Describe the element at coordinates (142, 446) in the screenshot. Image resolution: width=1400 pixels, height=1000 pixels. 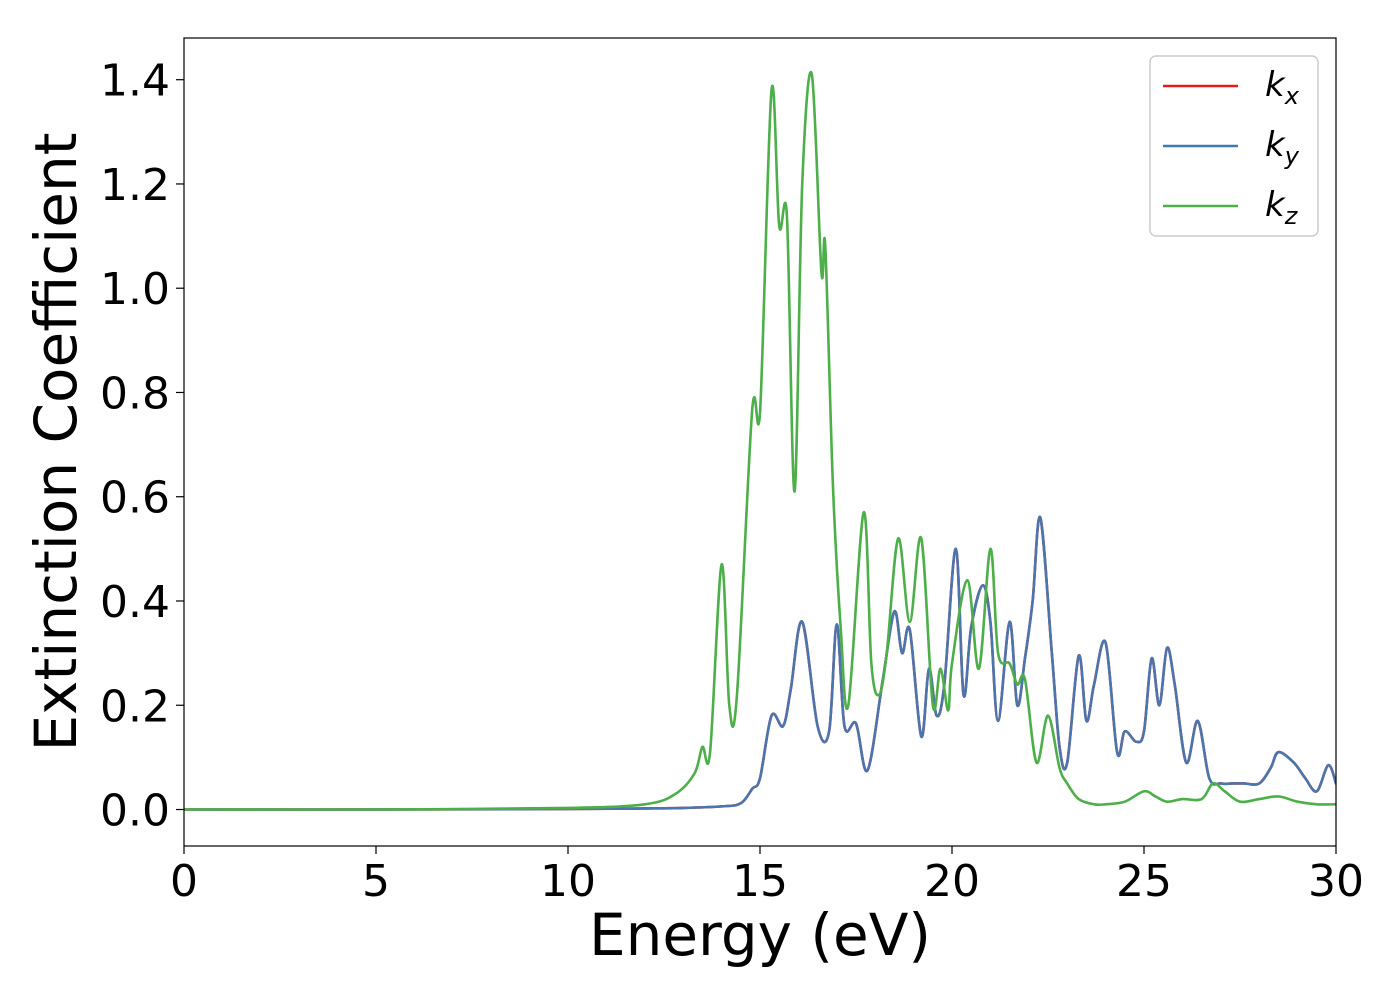
I see `y-axis: 0.0 0.2 0.4 0.6 0.8 1.0 1.2 1.4` at that location.